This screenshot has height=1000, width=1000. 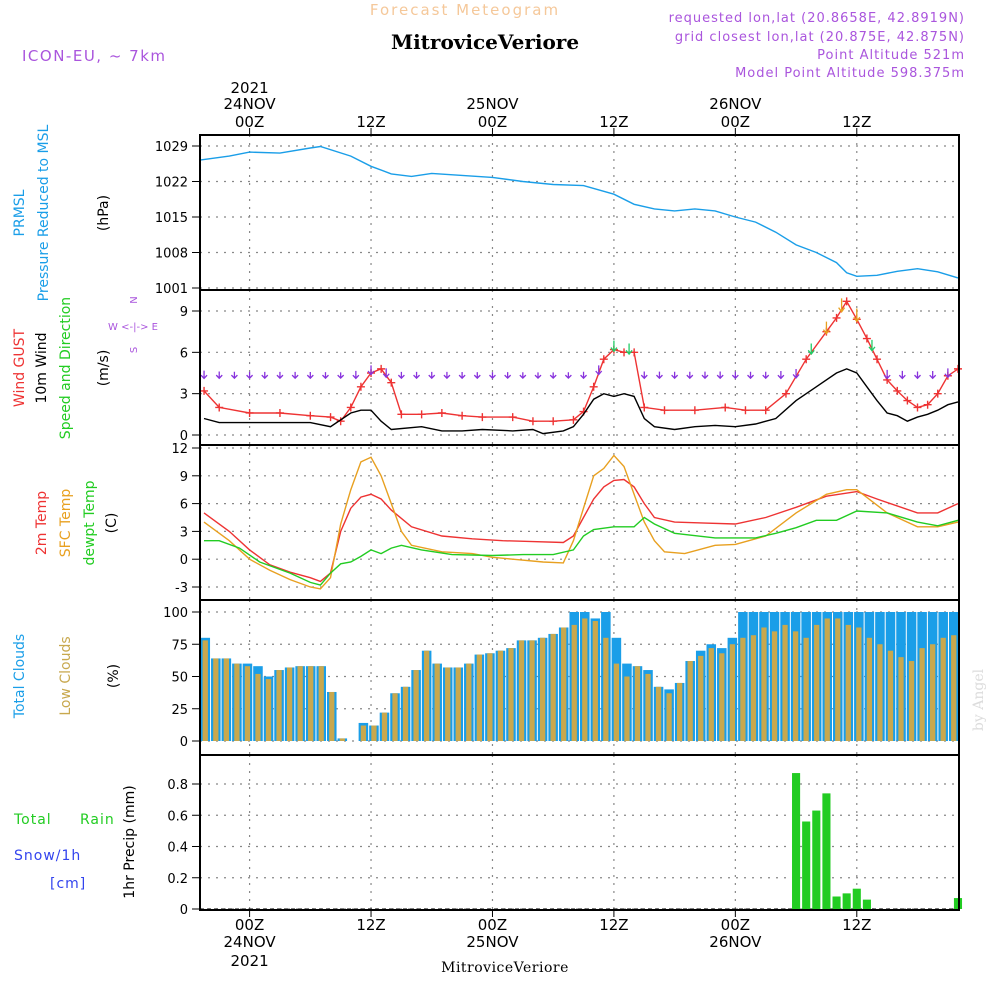 What do you see at coordinates (181, 588) in the screenshot?
I see `y-tick-label: -3` at bounding box center [181, 588].